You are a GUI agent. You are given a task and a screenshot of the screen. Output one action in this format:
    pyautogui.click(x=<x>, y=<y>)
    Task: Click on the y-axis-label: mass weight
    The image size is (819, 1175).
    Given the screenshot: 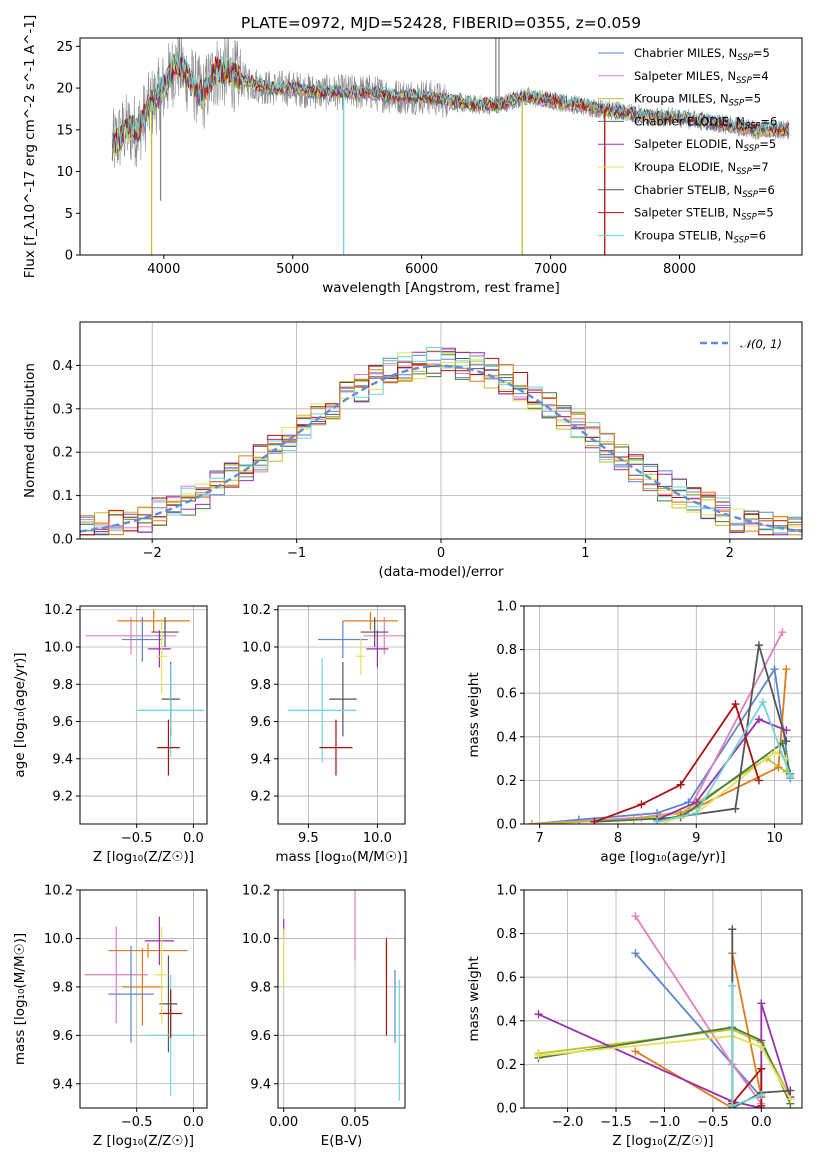 What is the action you would take?
    pyautogui.click(x=474, y=714)
    